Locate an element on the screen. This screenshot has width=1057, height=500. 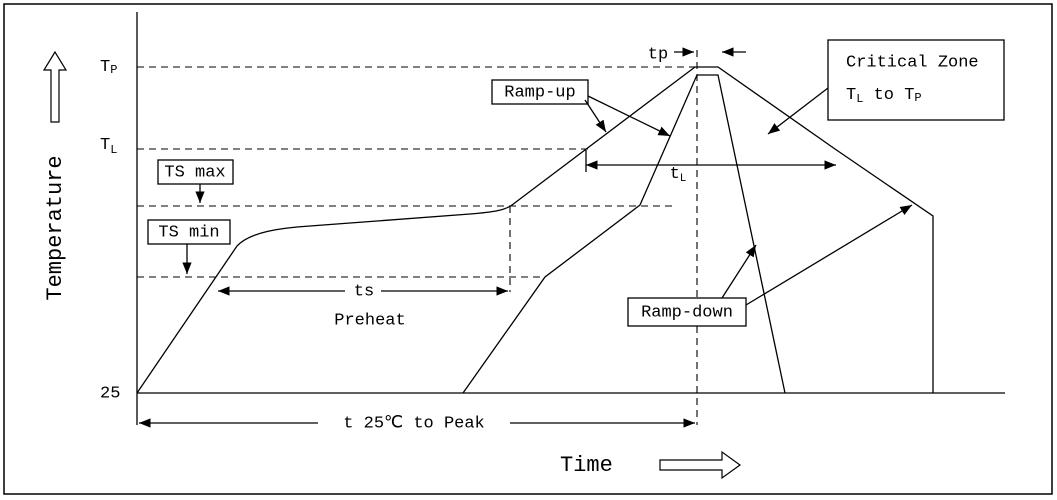
tsmax-label: TS max is located at coordinates (194, 172).